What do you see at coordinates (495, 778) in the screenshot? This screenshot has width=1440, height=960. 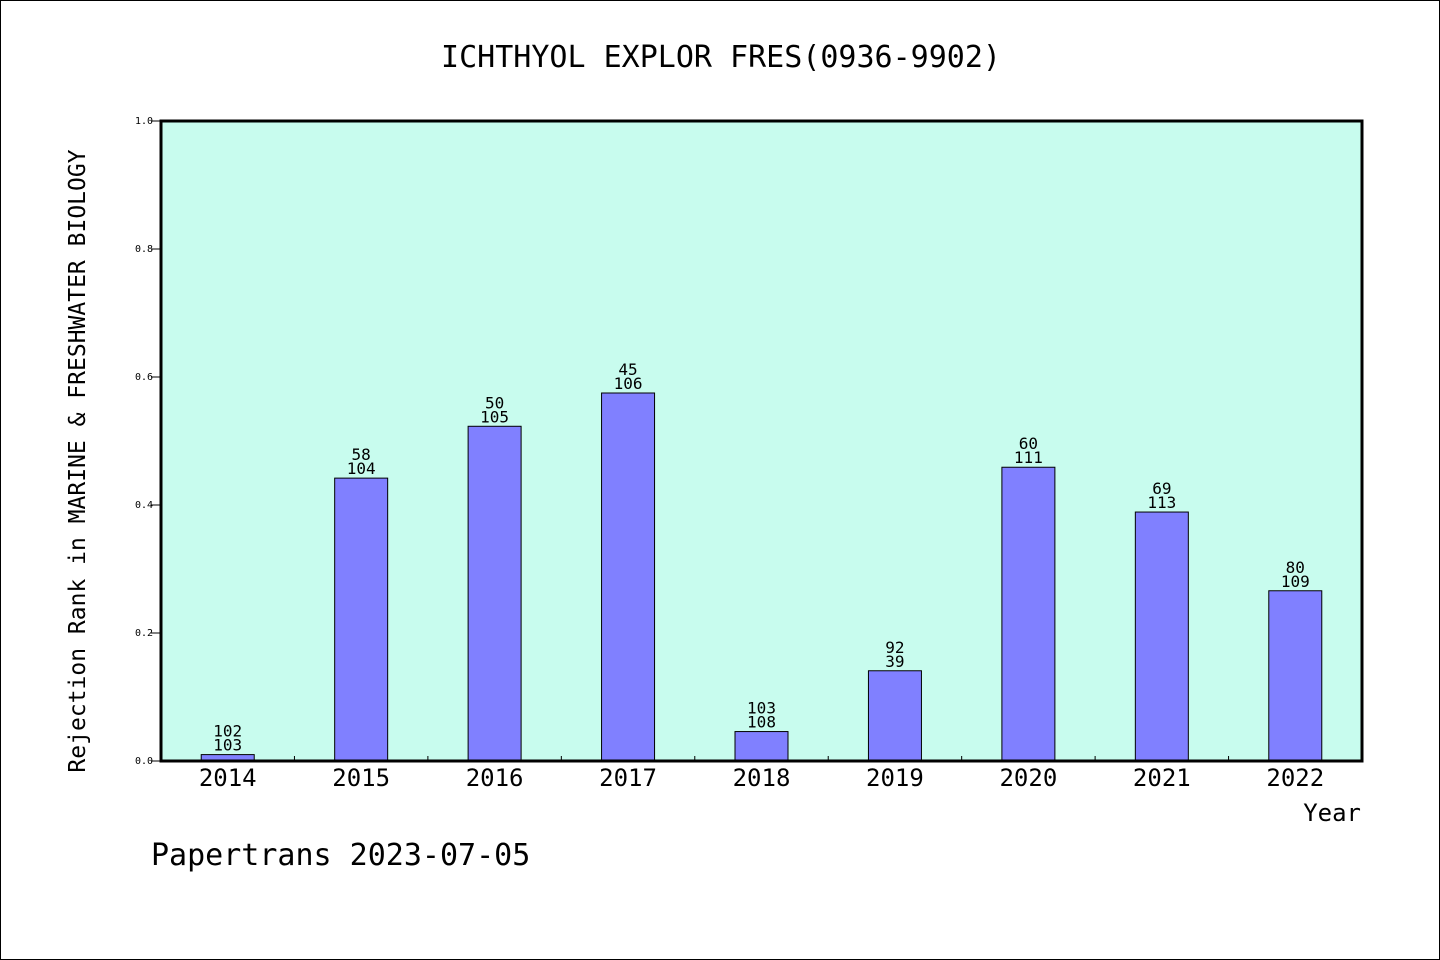 I see `x-tick-label: 2016` at bounding box center [495, 778].